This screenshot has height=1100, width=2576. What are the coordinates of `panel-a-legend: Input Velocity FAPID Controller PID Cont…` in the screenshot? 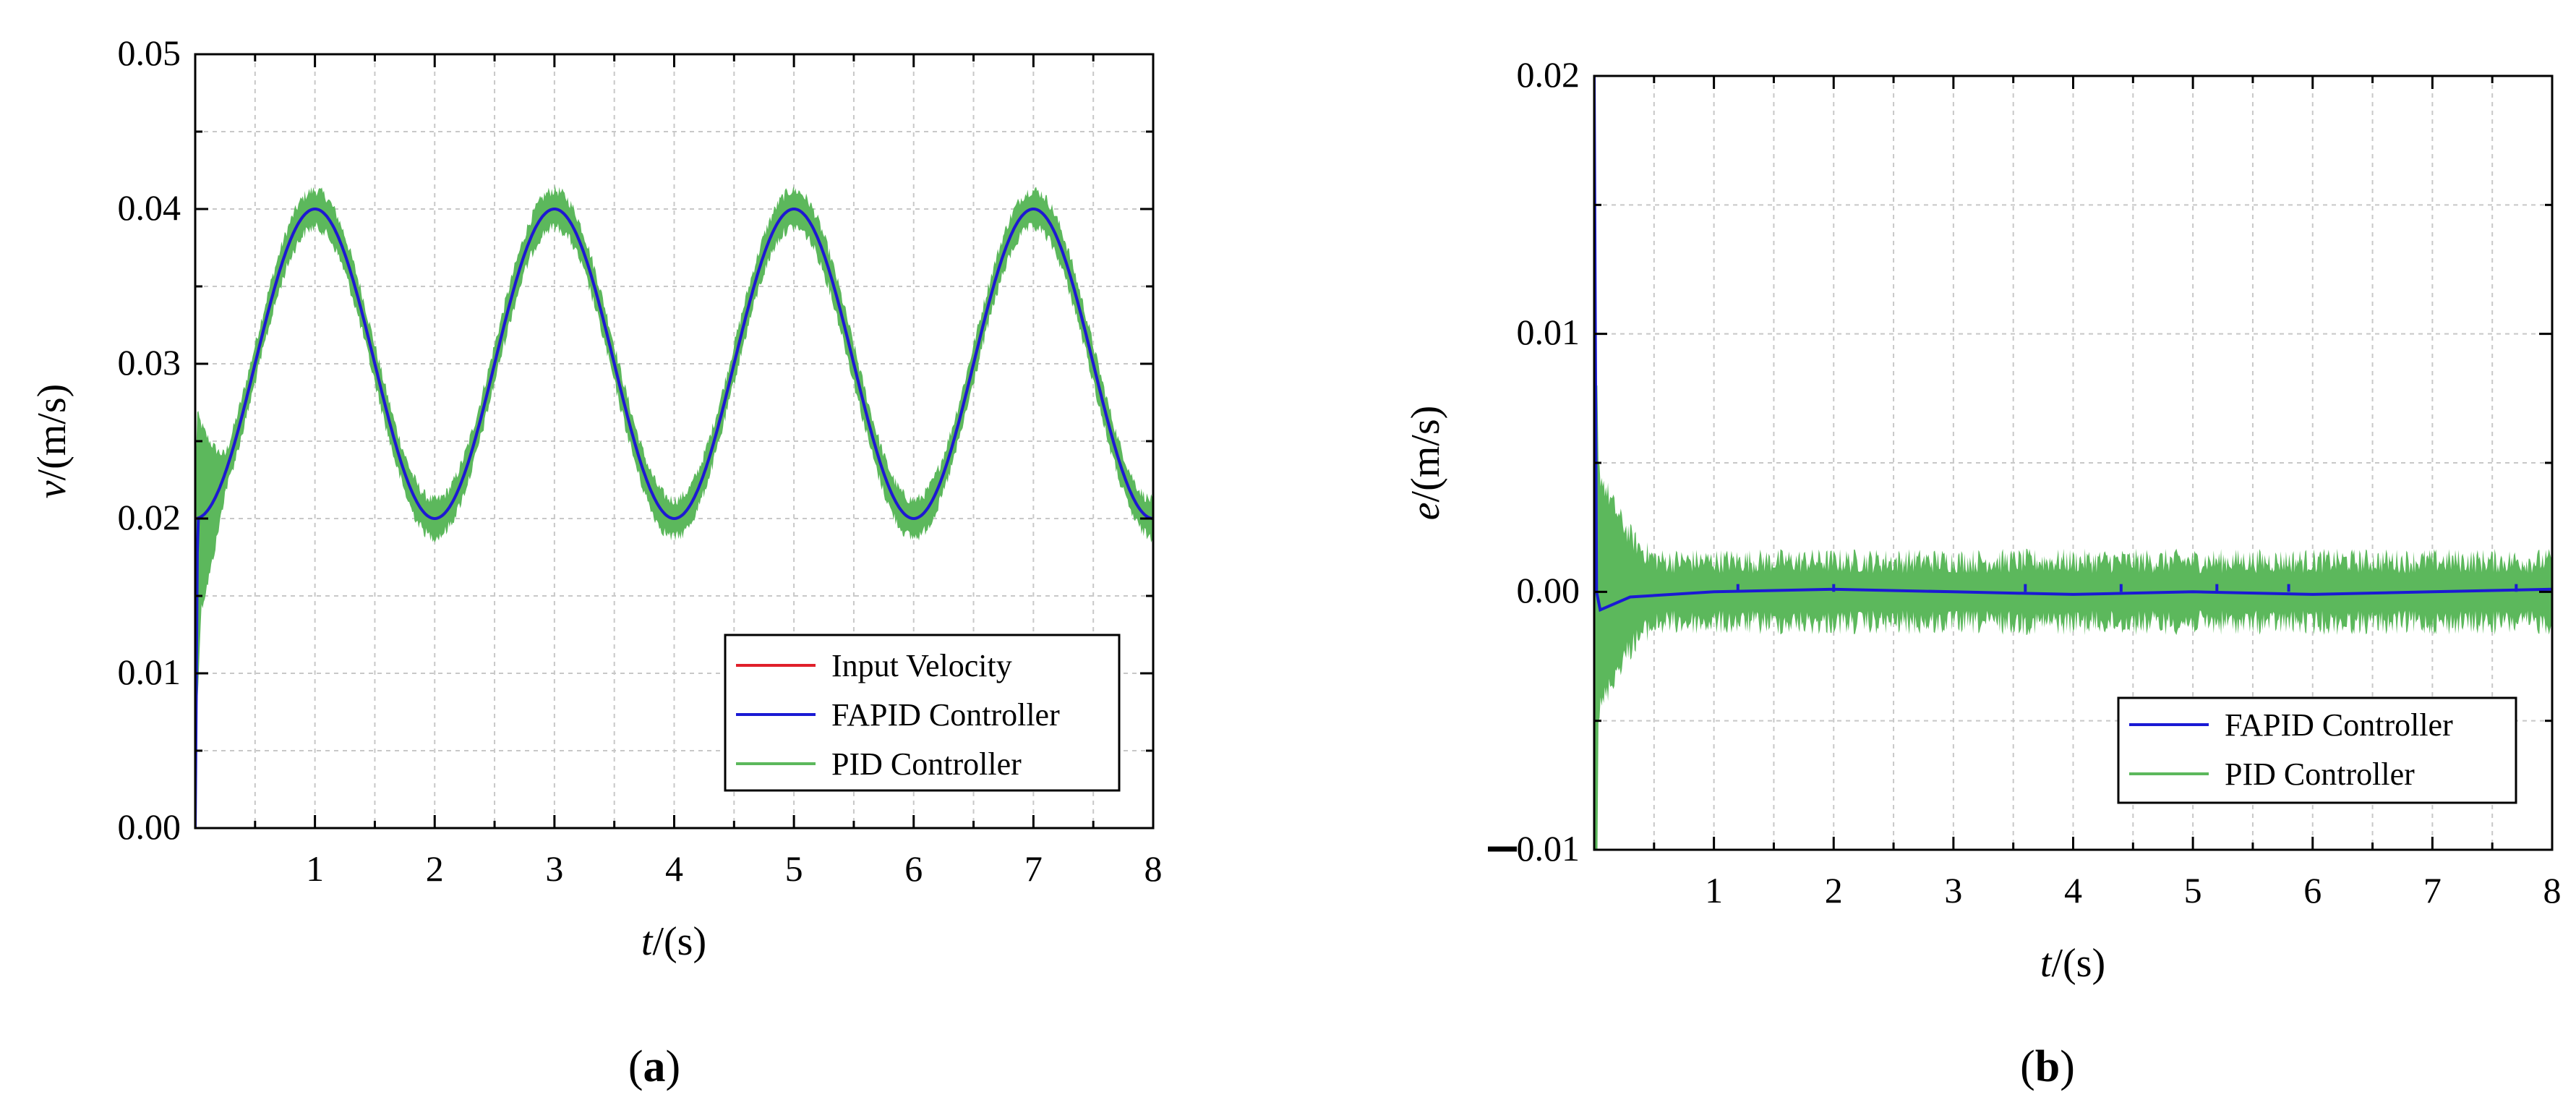 It's located at (922, 713).